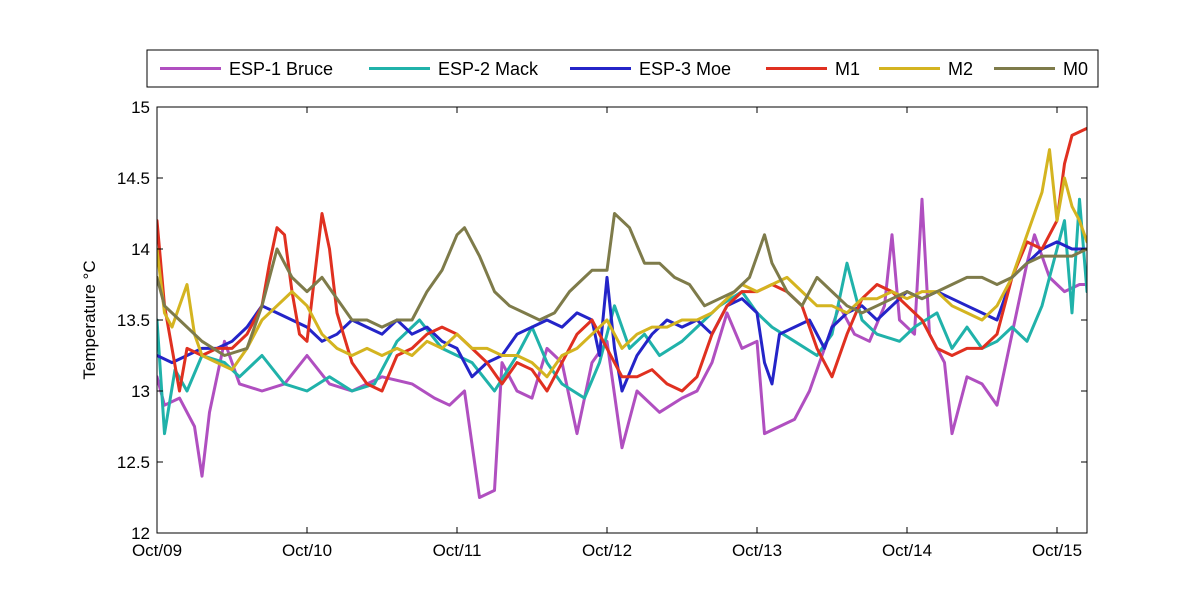 The height and width of the screenshot is (605, 1200). I want to click on legend-label-m1: M1, so click(847, 69).